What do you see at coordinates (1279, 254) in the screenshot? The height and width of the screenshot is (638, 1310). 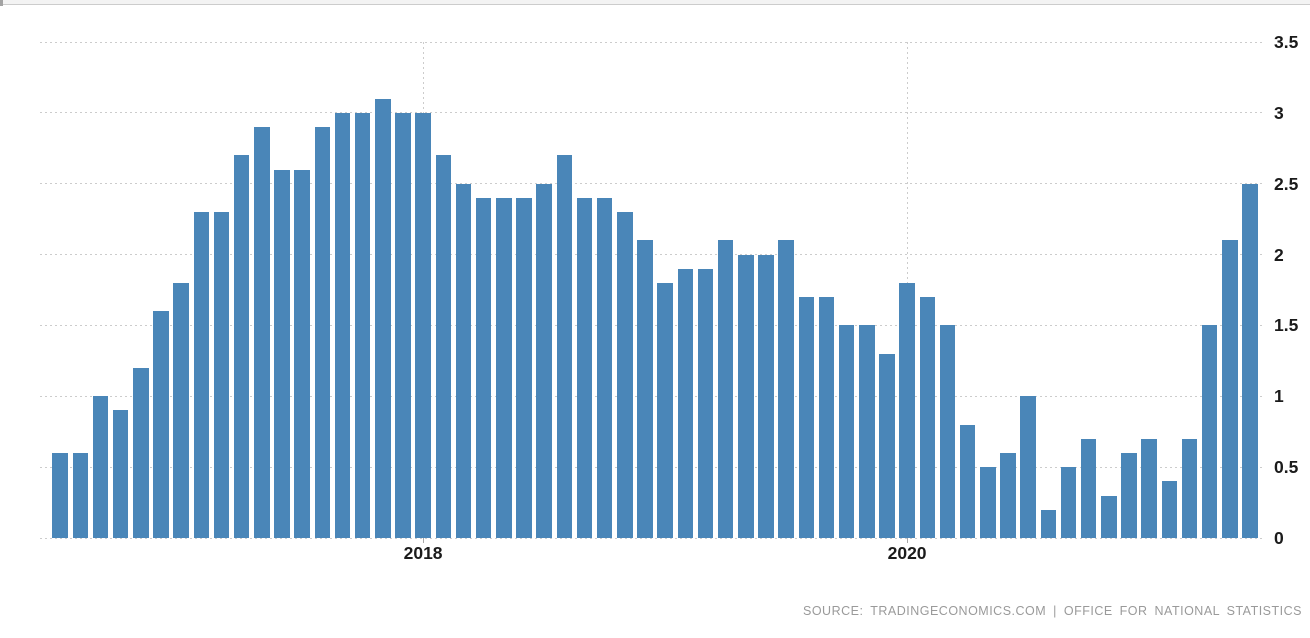 I see `y-axis-label: 2` at bounding box center [1279, 254].